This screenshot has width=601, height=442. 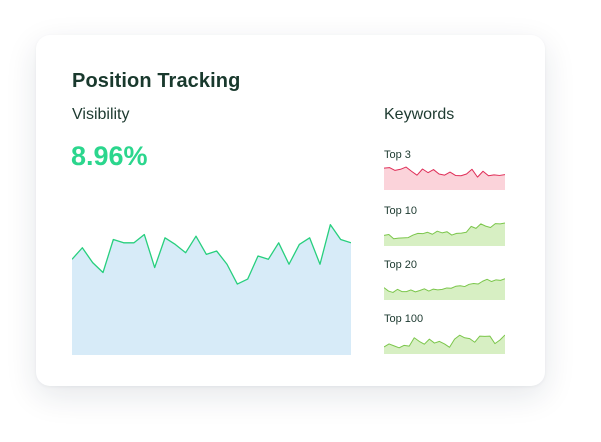 I want to click on top-20-line, so click(x=444, y=285).